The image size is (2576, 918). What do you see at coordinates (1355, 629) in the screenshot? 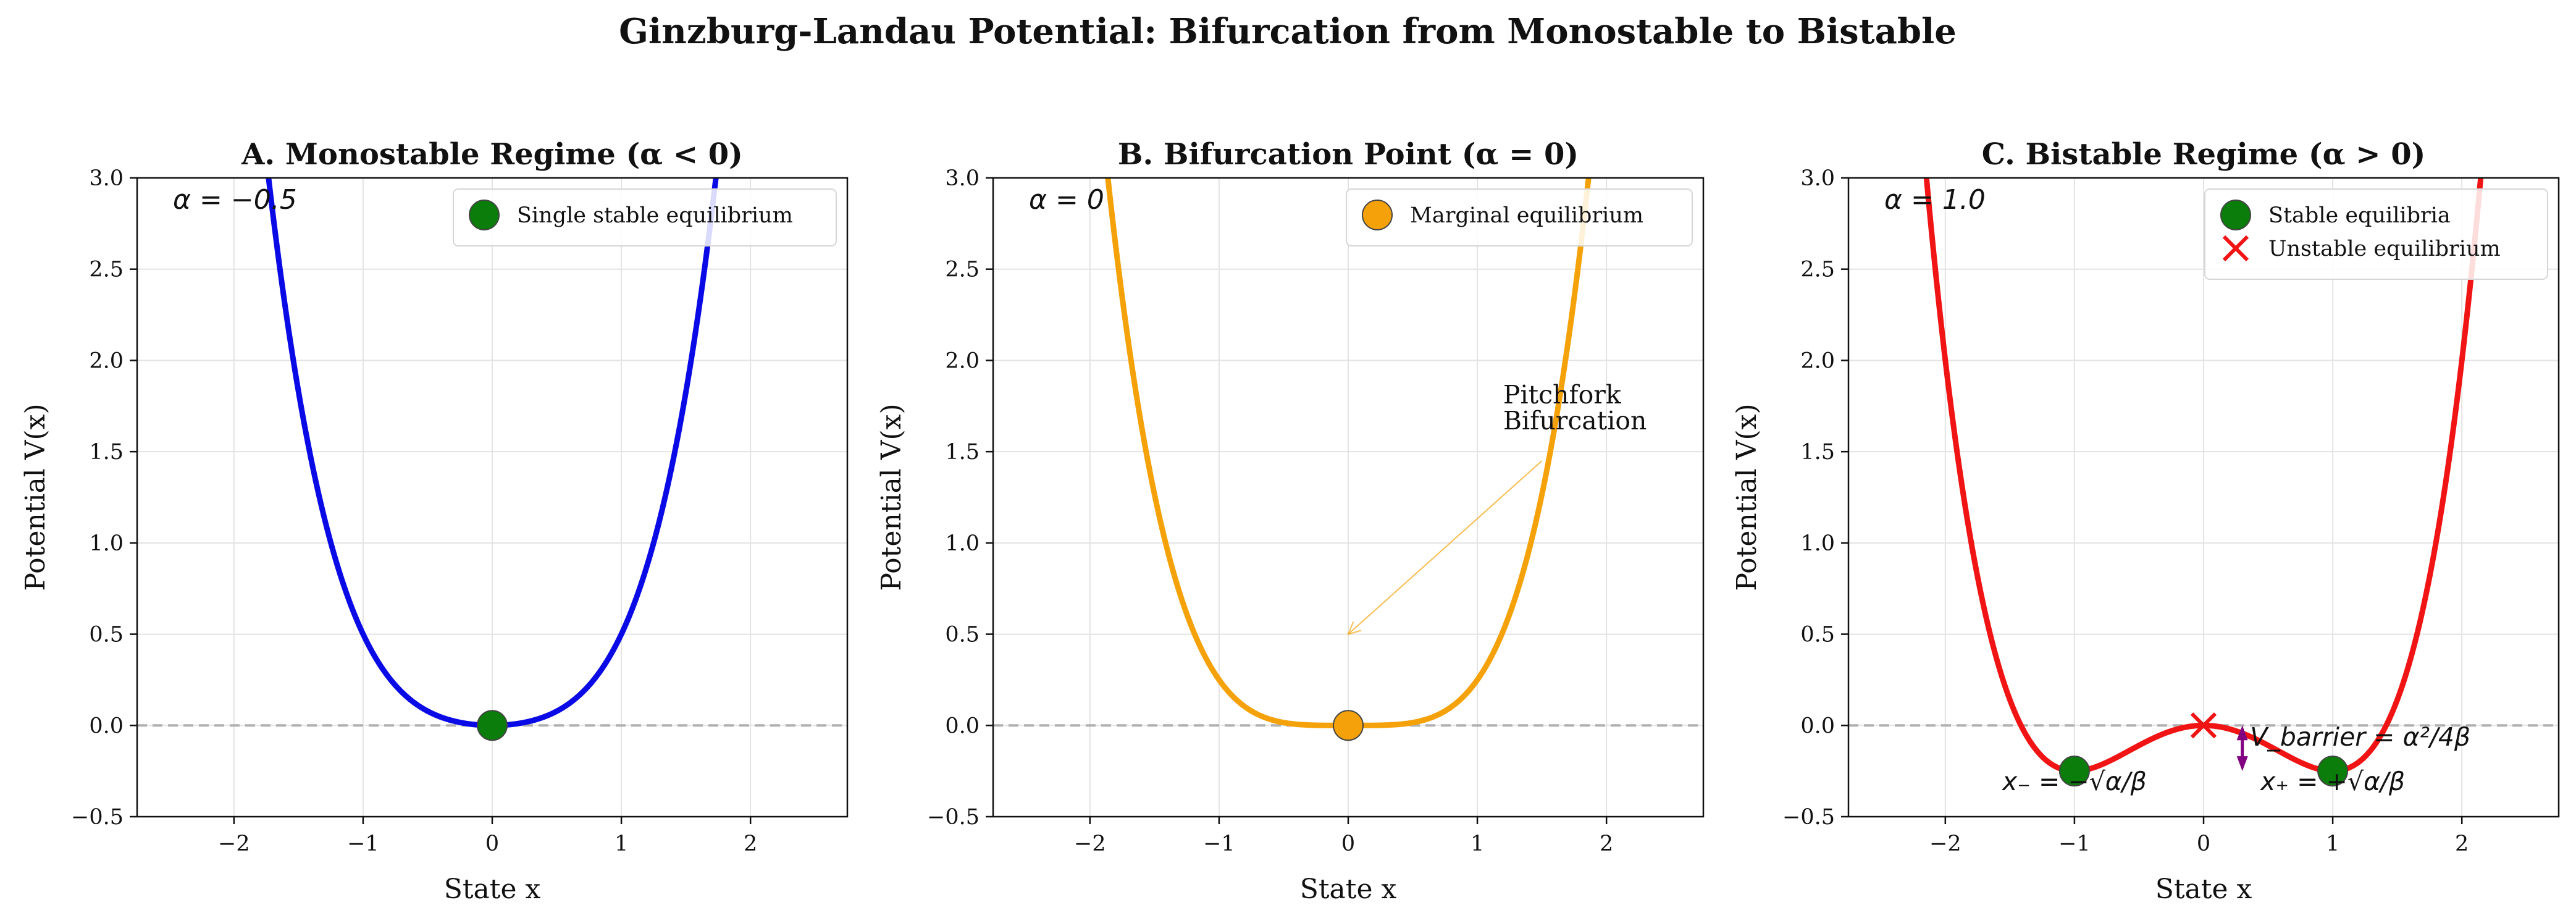
I see `annotation-arrowhead` at bounding box center [1355, 629].